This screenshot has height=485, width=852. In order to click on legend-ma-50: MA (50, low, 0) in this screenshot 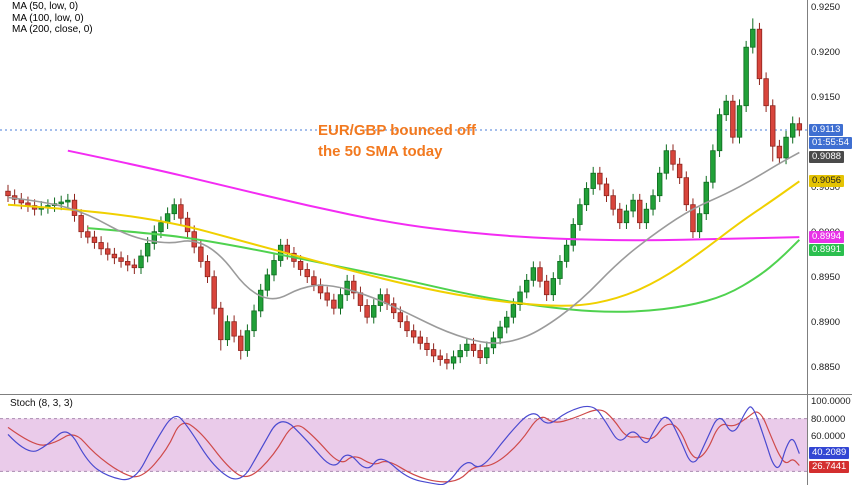, I will do `click(45, 6)`.